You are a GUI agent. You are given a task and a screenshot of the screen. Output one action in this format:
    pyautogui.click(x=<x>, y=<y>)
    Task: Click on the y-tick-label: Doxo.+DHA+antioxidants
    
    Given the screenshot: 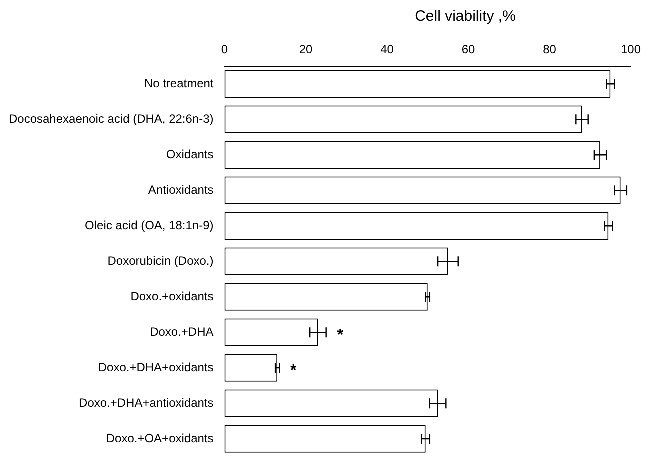 What is the action you would take?
    pyautogui.click(x=146, y=403)
    